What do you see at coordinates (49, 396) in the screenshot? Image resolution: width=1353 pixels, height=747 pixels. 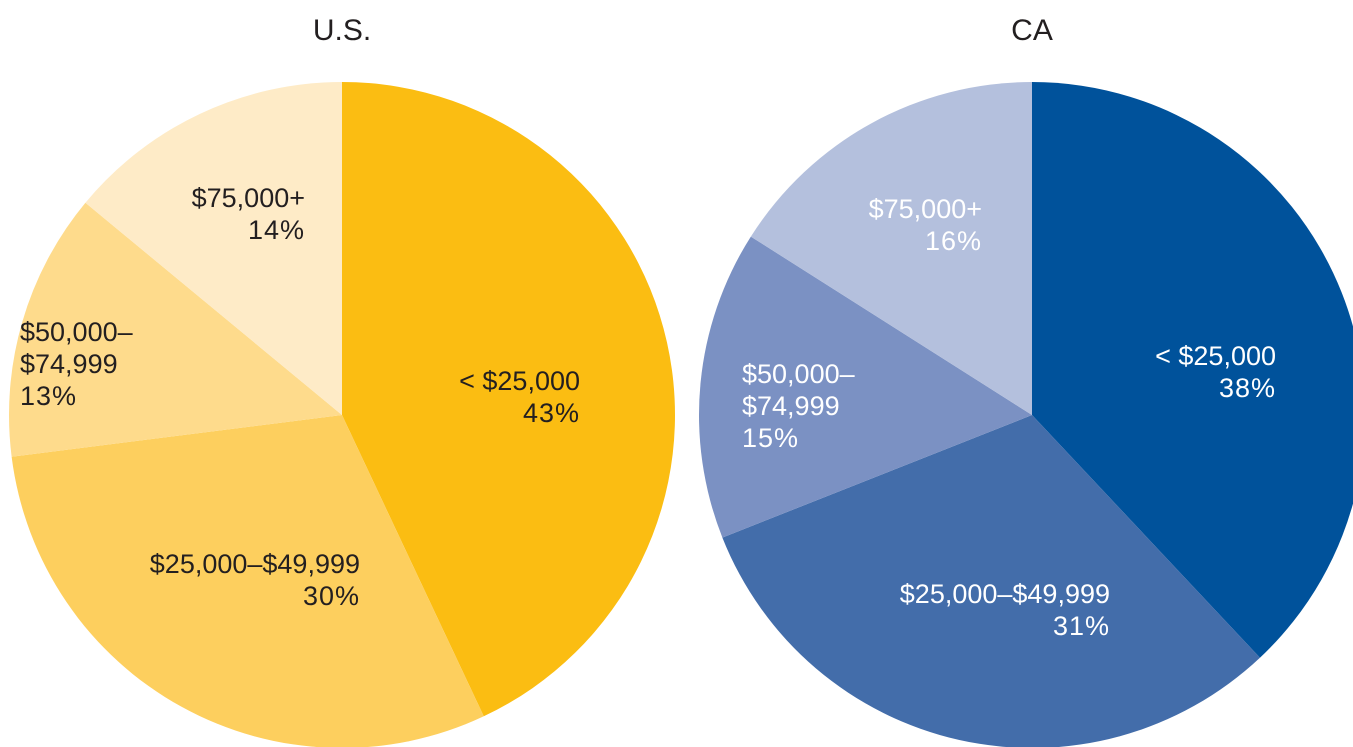 I see `value-label: 13%` at bounding box center [49, 396].